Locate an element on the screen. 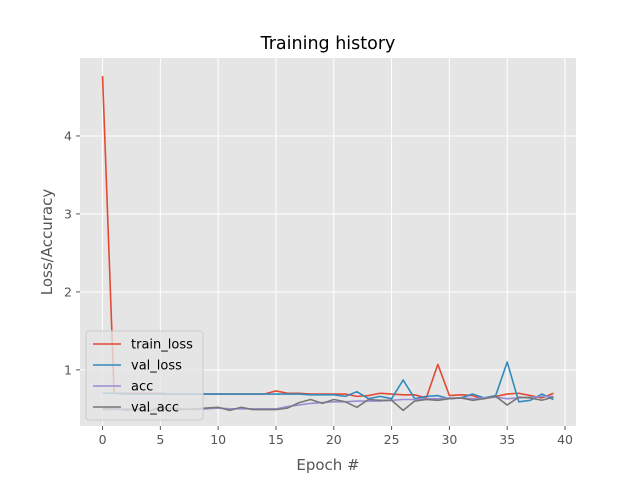 Image resolution: width=640 pixels, height=480 pixels. x-axis-label: Epoch # is located at coordinates (327, 465).